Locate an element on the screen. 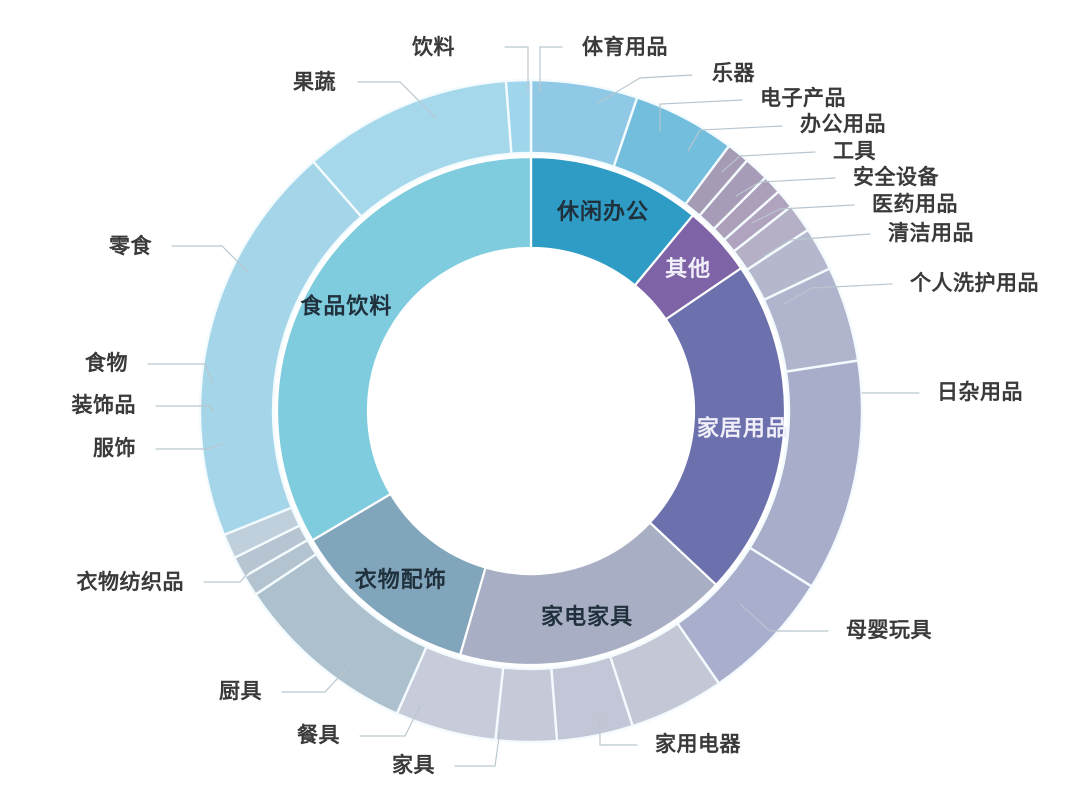 The image size is (1080, 788). inner-segment-label: 家电家具 is located at coordinates (587, 616).